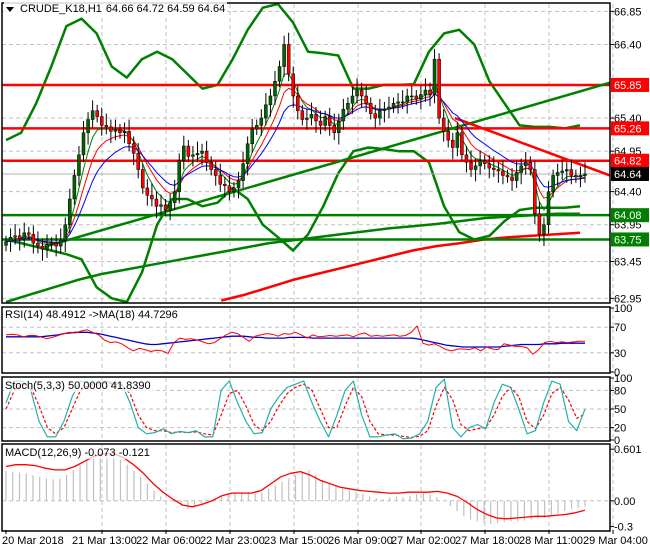 The image size is (650, 550). What do you see at coordinates (532, 146) in the screenshot?
I see `falling-resistance-trendline` at bounding box center [532, 146].